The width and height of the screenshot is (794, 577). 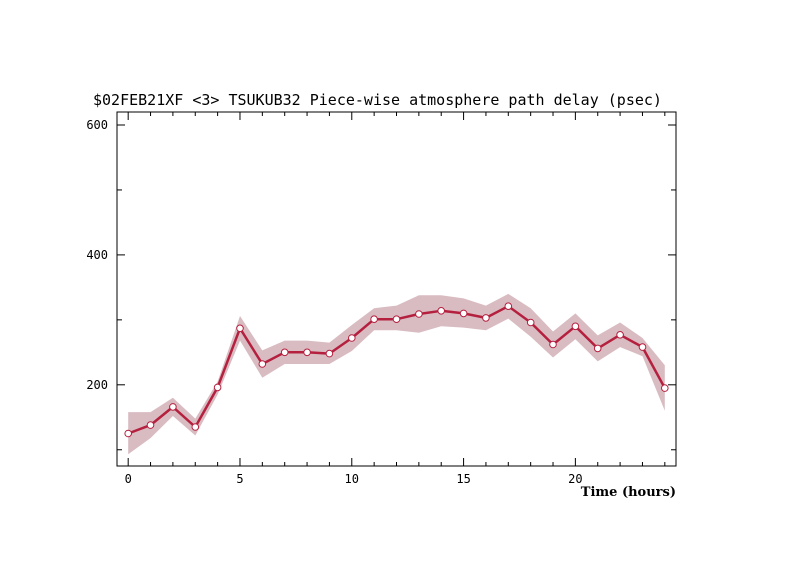 I want to click on x-tick-label: 20, so click(x=575, y=479).